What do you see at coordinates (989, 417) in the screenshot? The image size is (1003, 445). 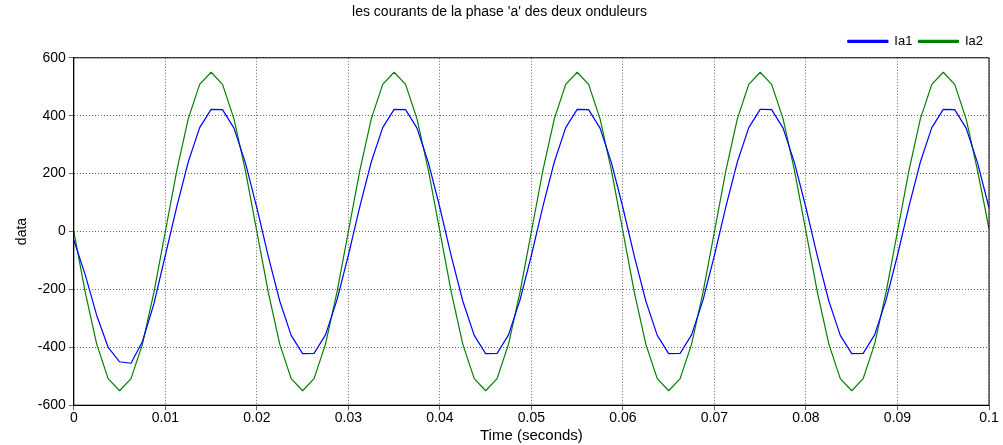 I see `x-tick-label: 0.1` at bounding box center [989, 417].